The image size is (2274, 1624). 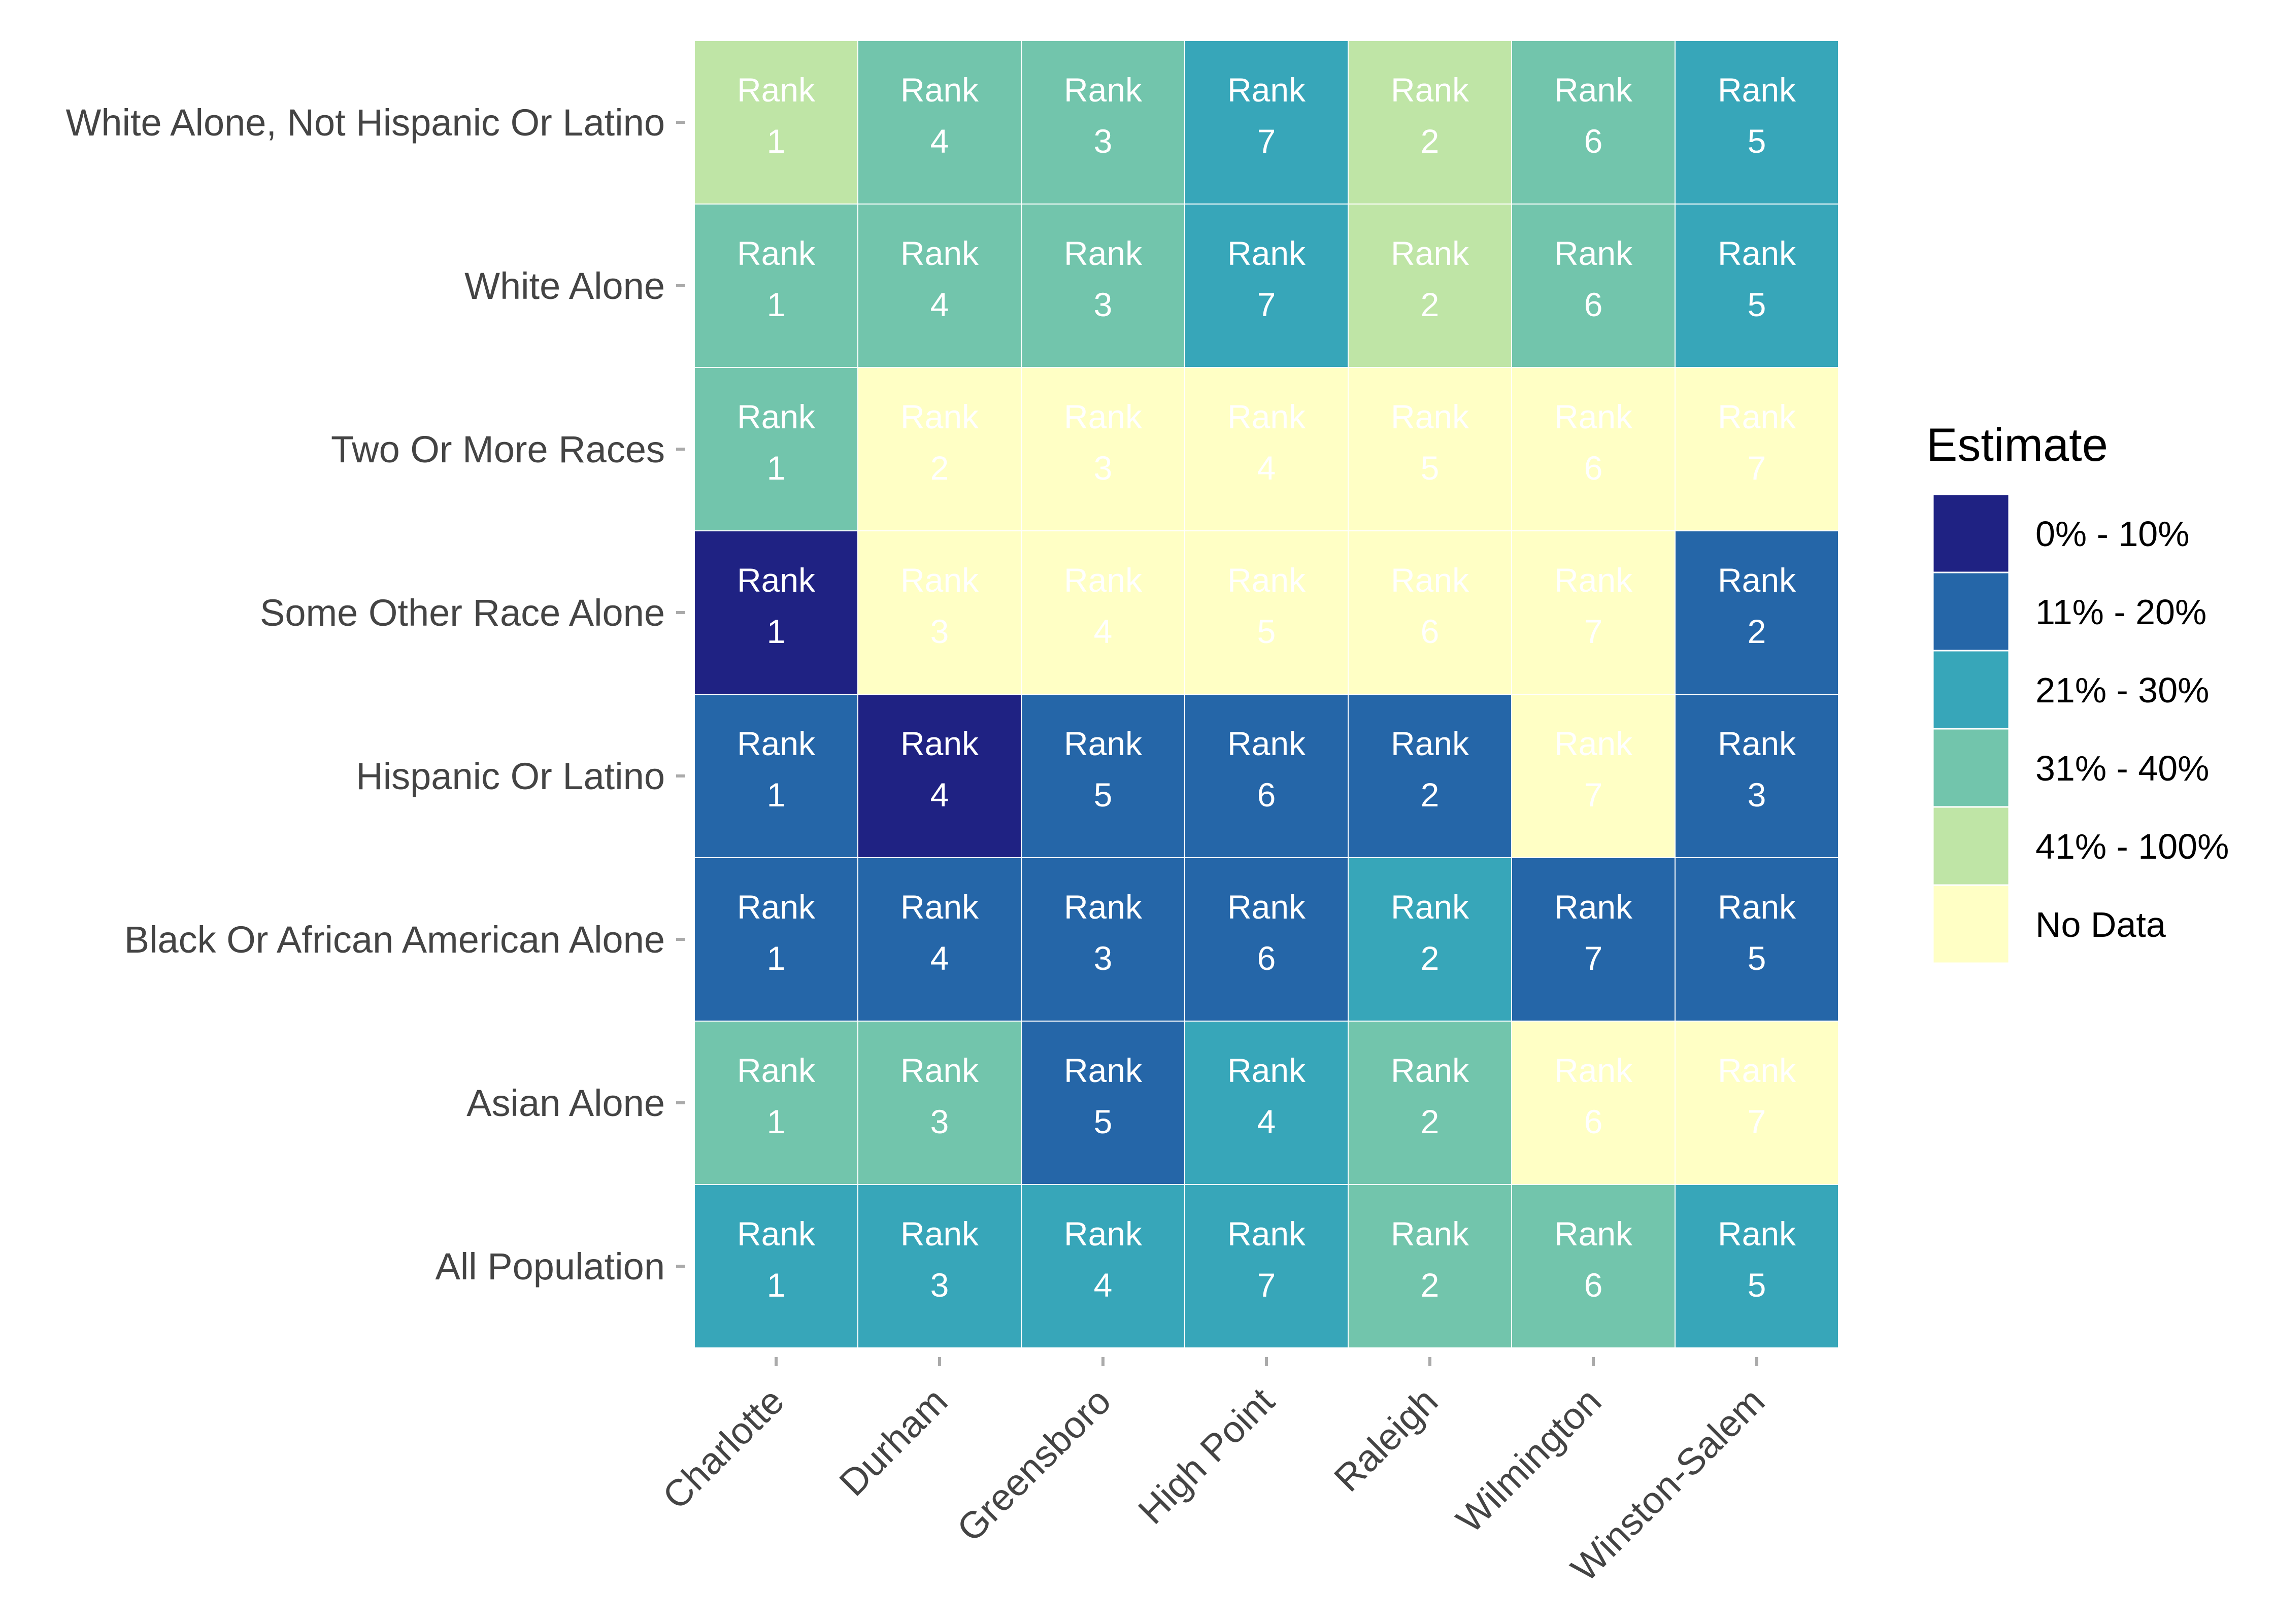 What do you see at coordinates (2100, 924) in the screenshot?
I see `legend-label: No Data` at bounding box center [2100, 924].